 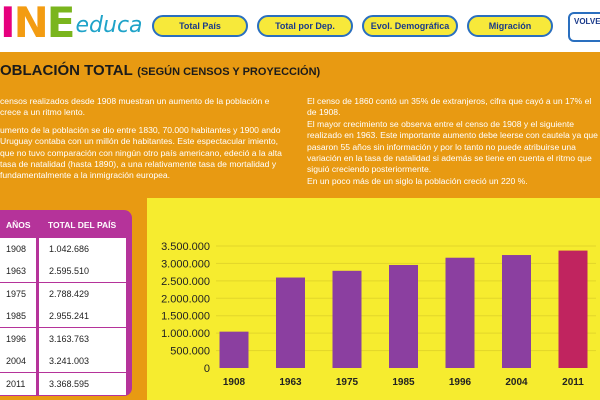 I want to click on logo-ine-text: INE, so click(x=37, y=23).